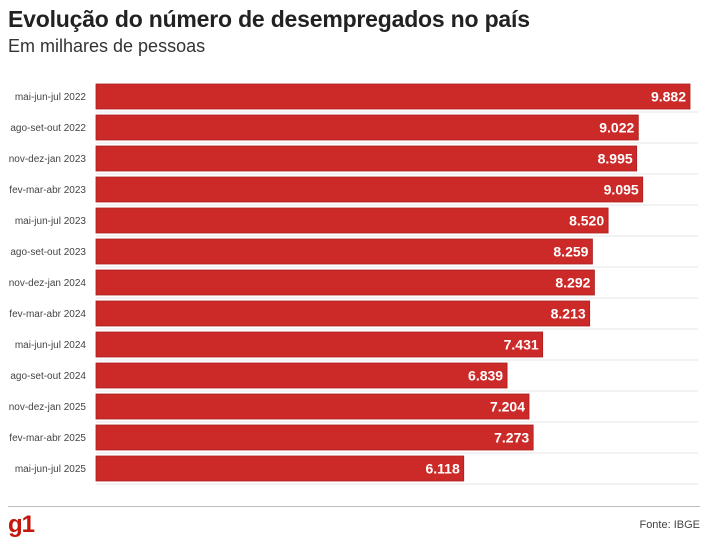  Describe the element at coordinates (570, 252) in the screenshot. I see `bar-value-label: 8.259` at that location.